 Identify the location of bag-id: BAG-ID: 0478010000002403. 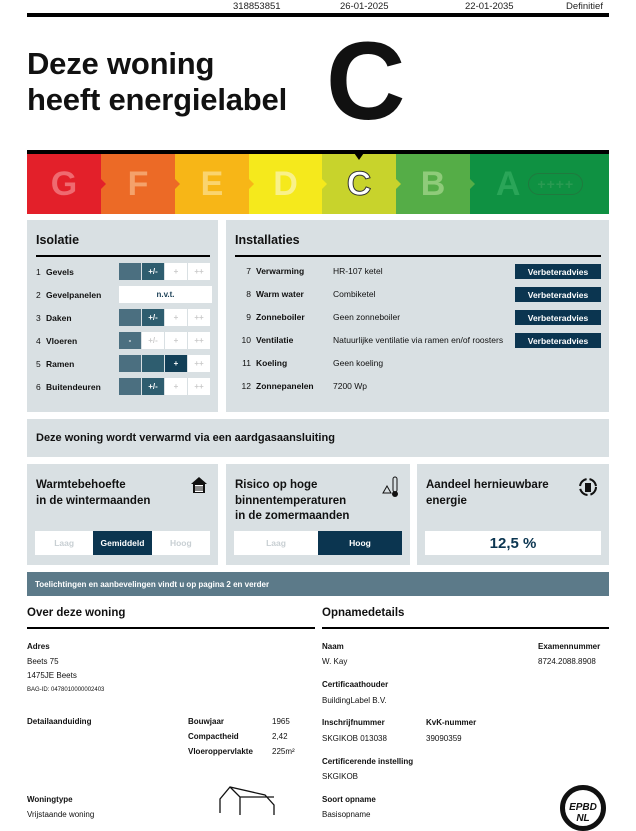
(66, 690).